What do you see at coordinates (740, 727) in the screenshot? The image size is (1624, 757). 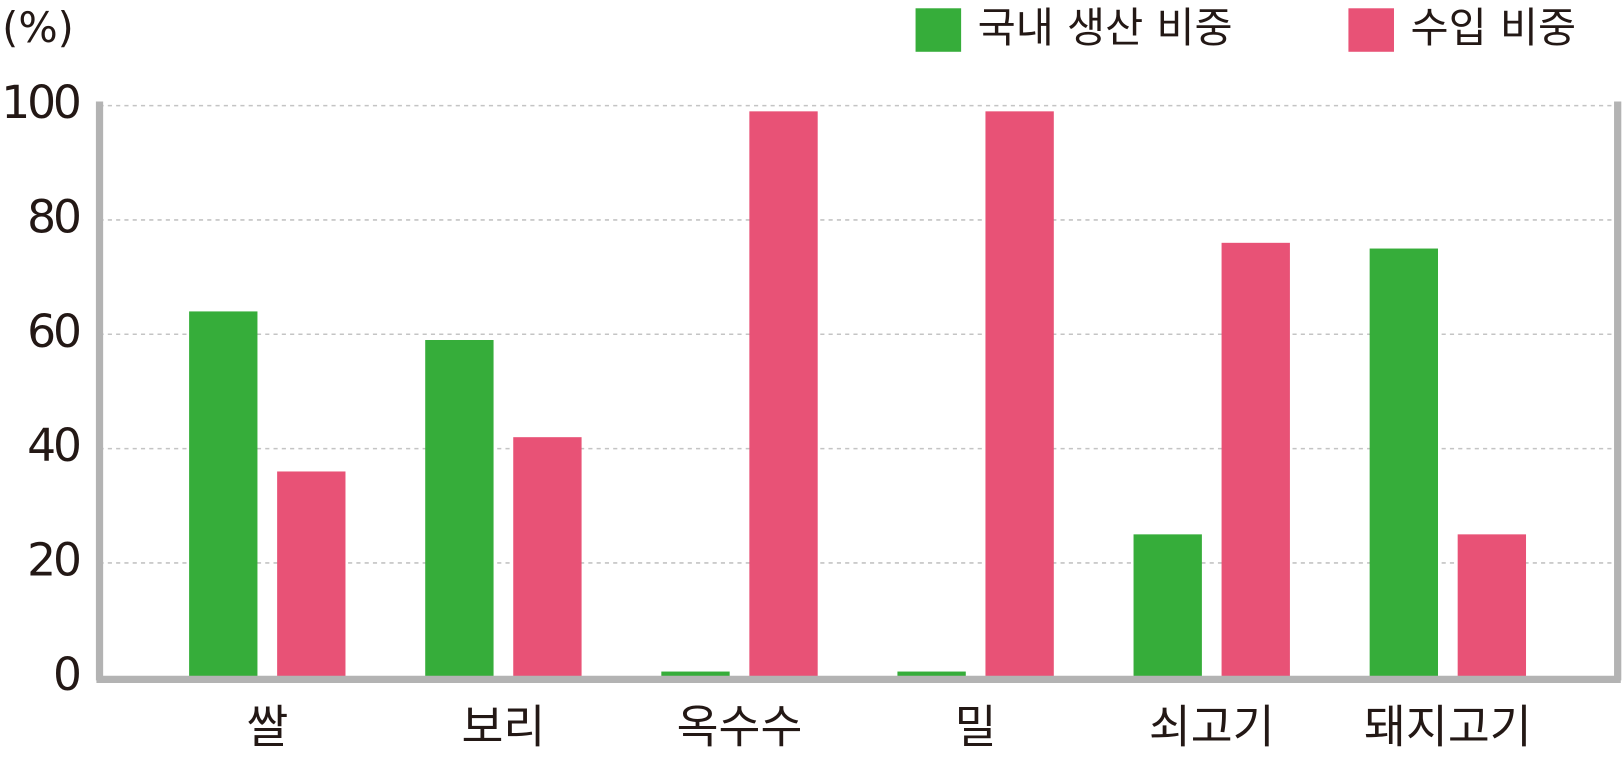 I see `x-tick-label: 옥수수` at bounding box center [740, 727].